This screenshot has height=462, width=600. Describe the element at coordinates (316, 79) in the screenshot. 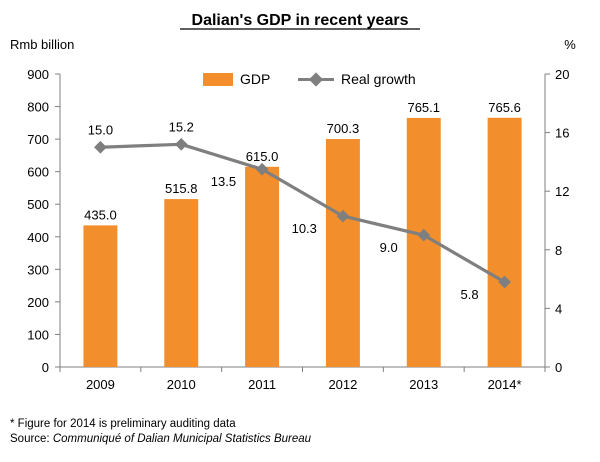

I see `legend-growth-marker` at that location.